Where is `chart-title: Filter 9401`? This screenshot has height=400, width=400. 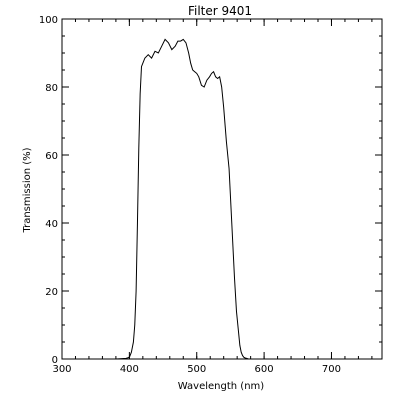 chart-title: Filter 9401 is located at coordinates (220, 11).